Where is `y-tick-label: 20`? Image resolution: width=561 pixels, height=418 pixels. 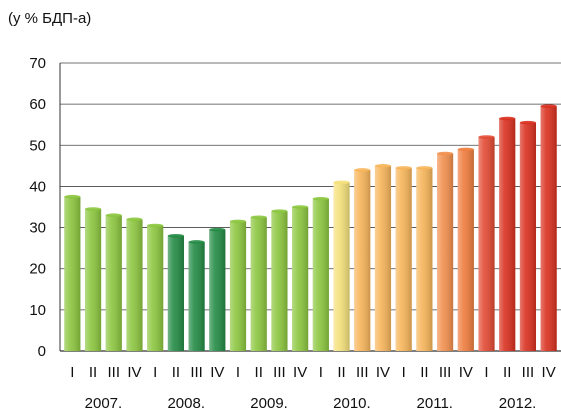
y-tick-label: 20 is located at coordinates (37, 269).